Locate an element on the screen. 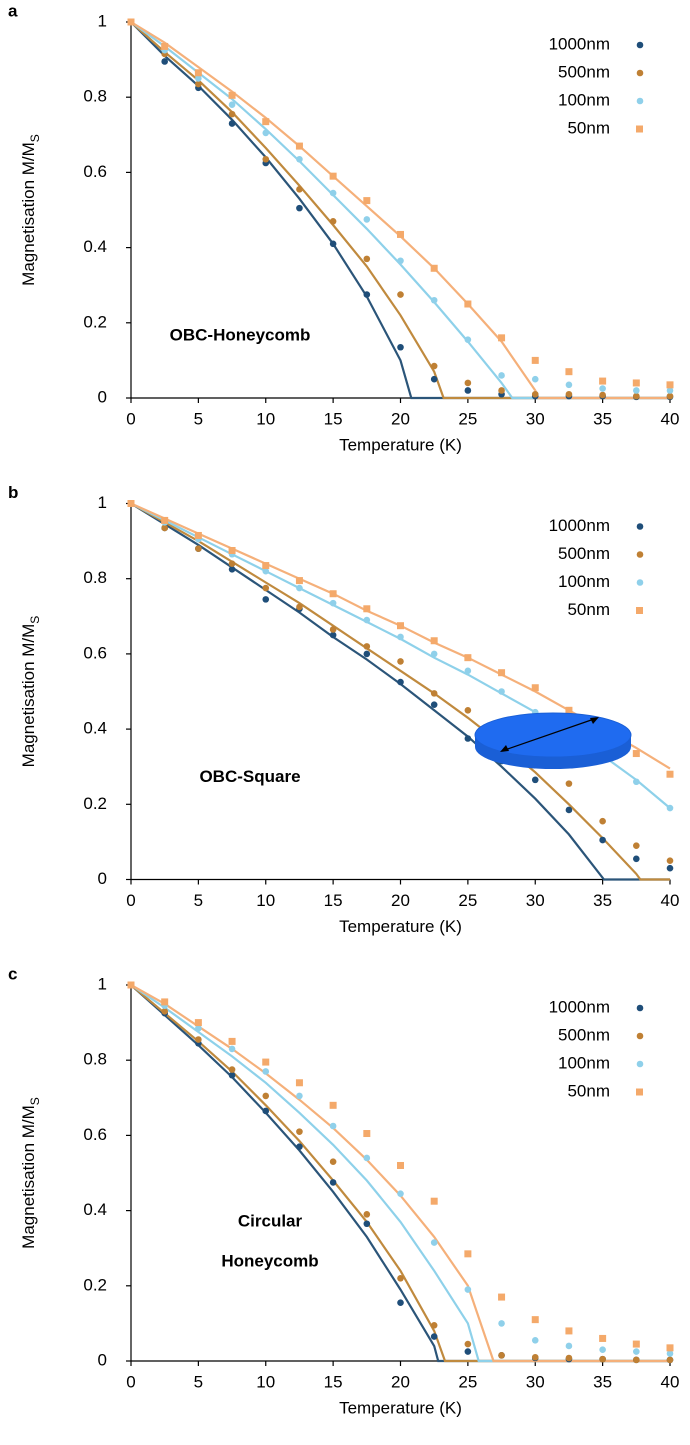 This screenshot has height=1445, width=690. x-tick-label: 10 is located at coordinates (265, 418).